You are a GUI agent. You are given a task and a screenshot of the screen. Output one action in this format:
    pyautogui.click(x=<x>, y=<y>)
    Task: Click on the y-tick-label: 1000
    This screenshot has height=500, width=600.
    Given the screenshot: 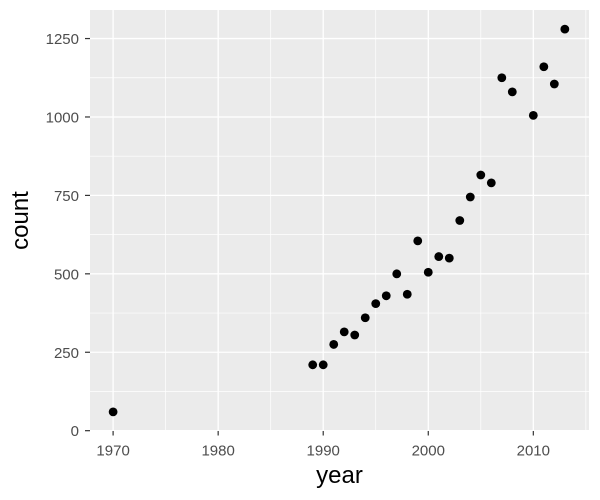 What is the action you would take?
    pyautogui.click(x=62, y=117)
    